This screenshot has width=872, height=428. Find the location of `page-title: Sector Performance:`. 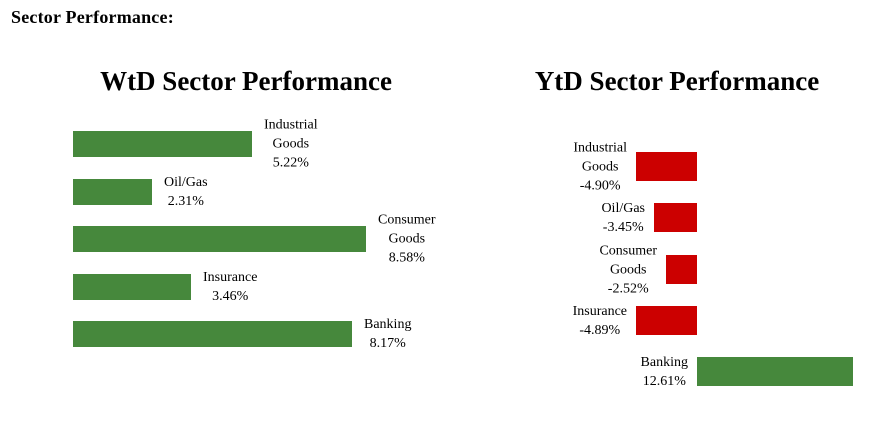

page-title: Sector Performance: is located at coordinates (92, 17).